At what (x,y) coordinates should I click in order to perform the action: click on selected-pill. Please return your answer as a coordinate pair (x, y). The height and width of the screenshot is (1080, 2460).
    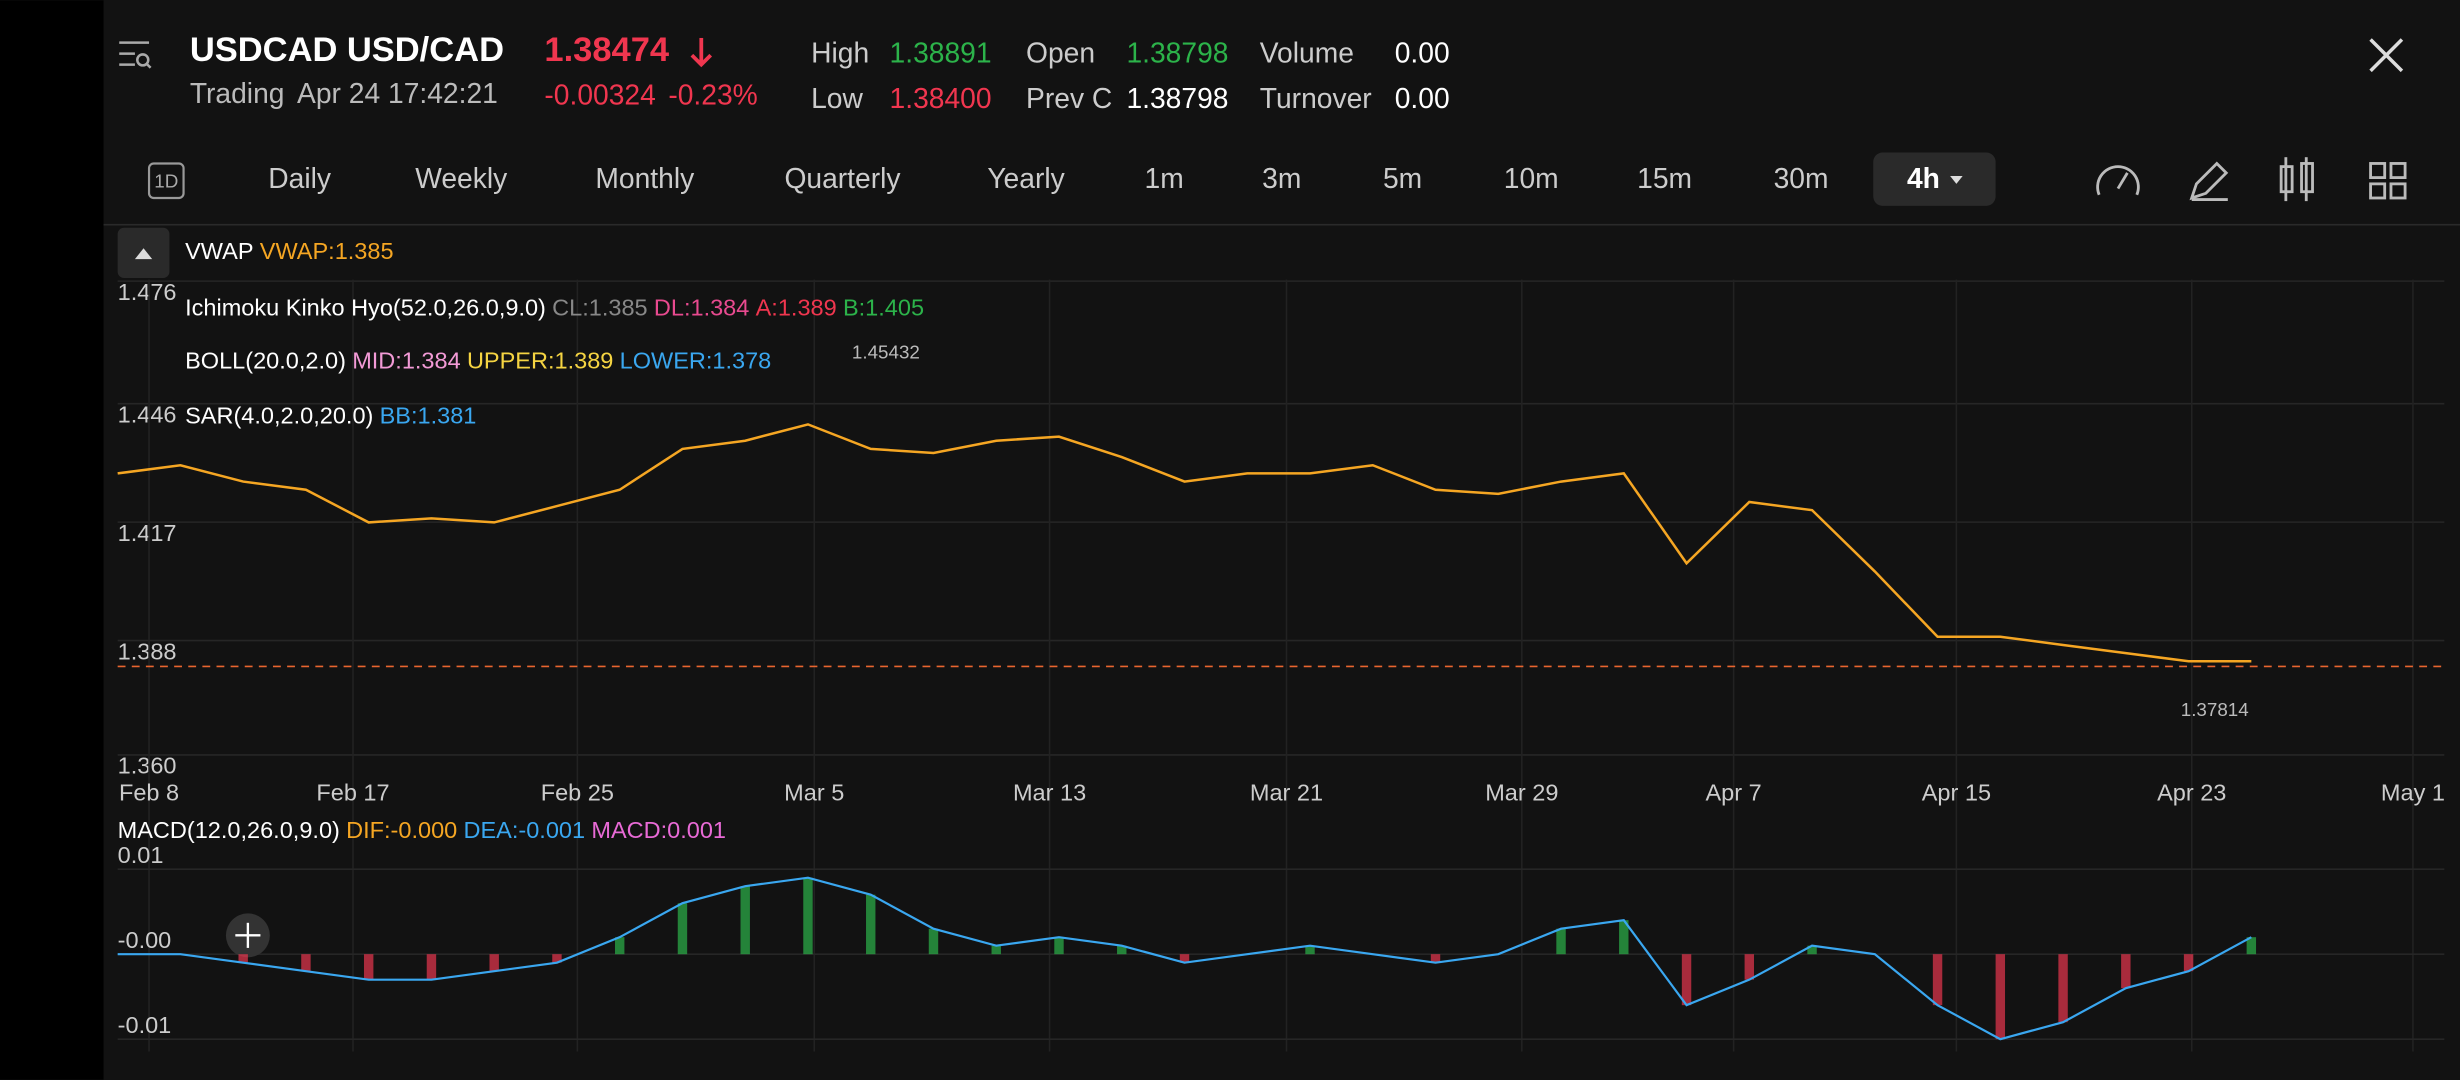
    Looking at the image, I should click on (1934, 179).